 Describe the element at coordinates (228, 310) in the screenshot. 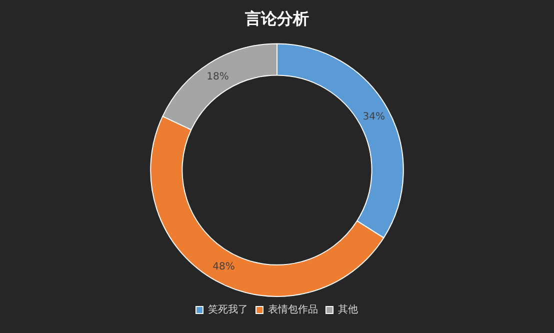

I see `legend-label: 笑死我了` at that location.